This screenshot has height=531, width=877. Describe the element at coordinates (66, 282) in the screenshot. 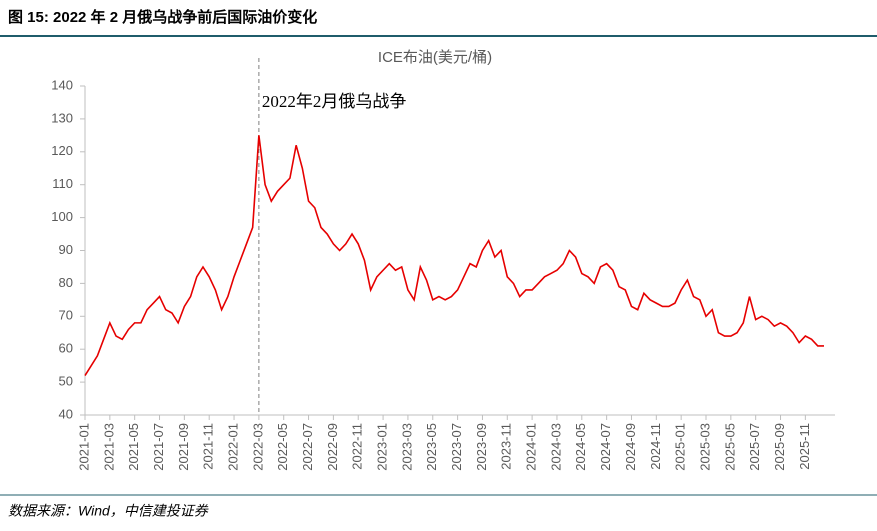

I see `y-tick-label: 80` at that location.